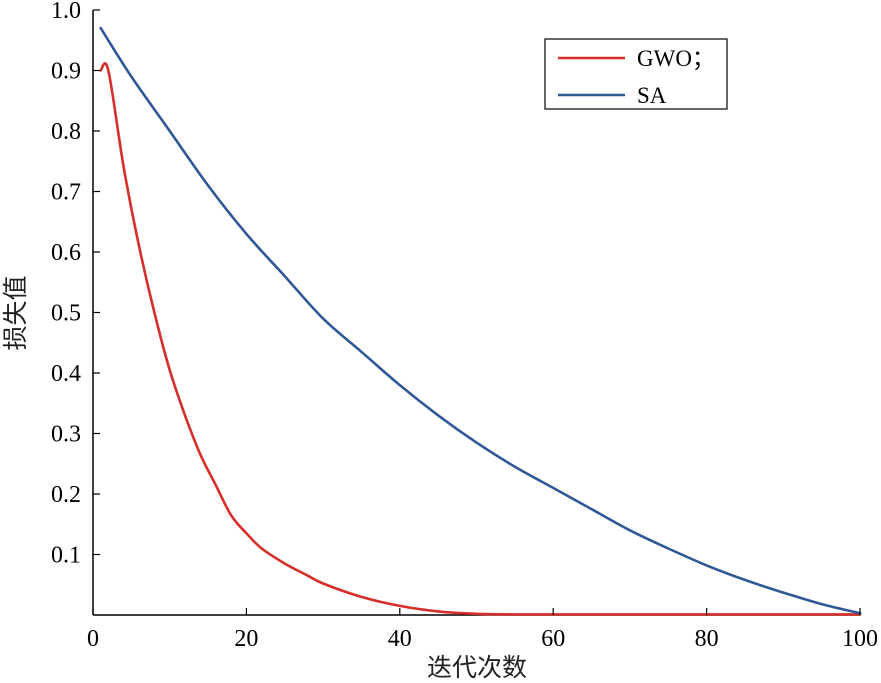  I want to click on y-axis-title: 损失值, so click(15, 312).